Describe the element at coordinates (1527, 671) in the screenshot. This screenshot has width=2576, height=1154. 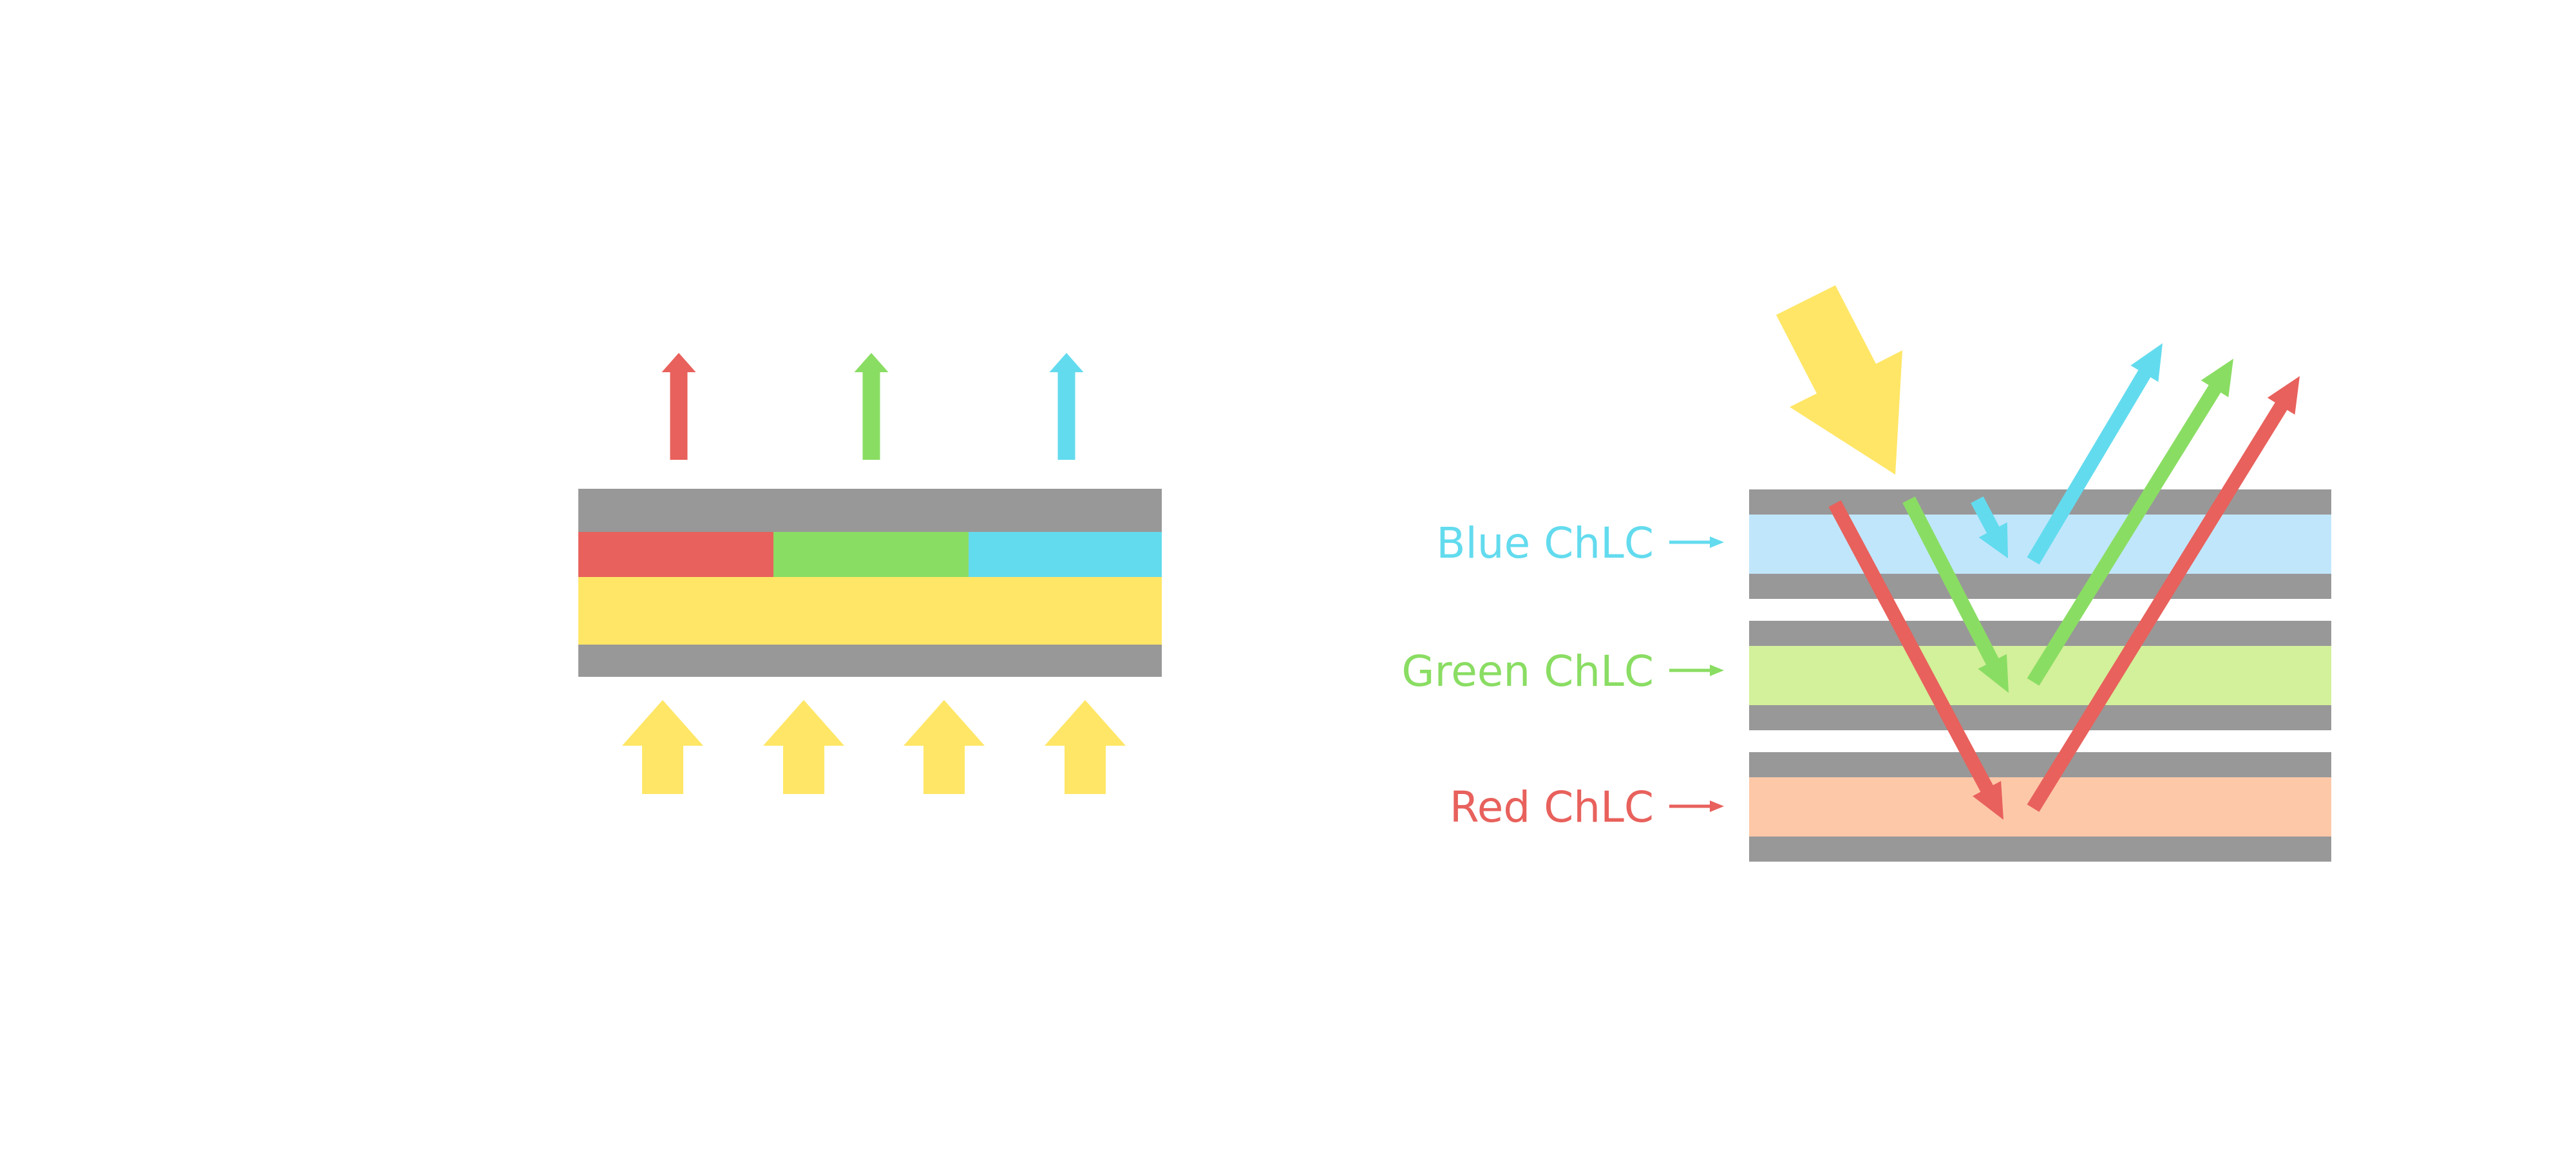
I see `label-green-chlc: Green ChLC` at that location.